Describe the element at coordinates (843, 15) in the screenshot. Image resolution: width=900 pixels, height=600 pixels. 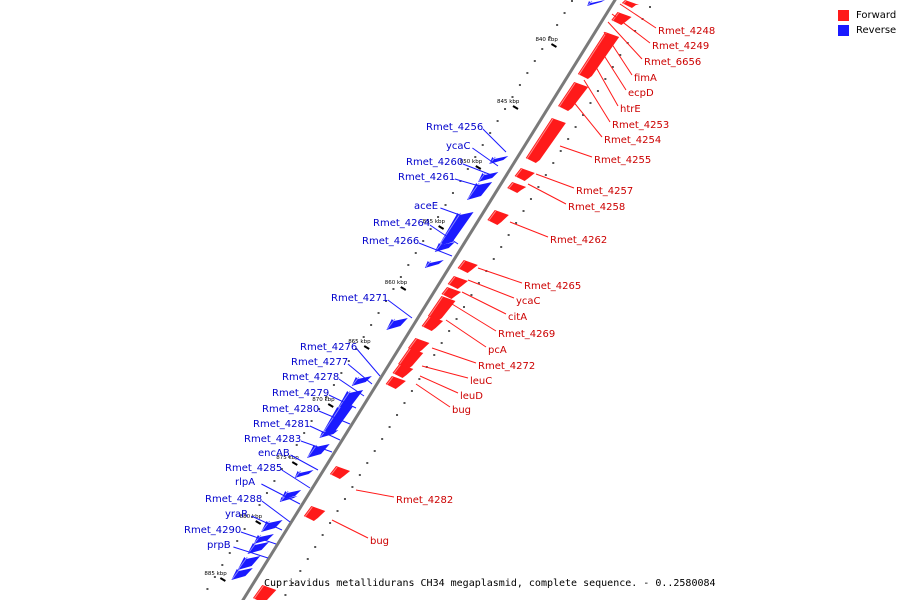
I see `forward-swatch` at that location.